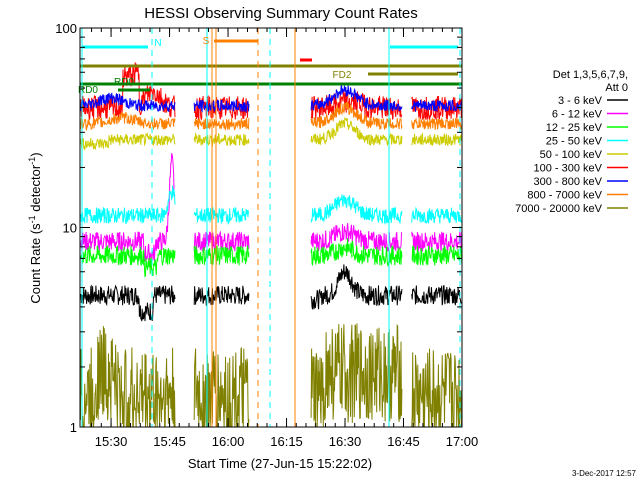  I want to click on flag-annotation: N, so click(157, 43).